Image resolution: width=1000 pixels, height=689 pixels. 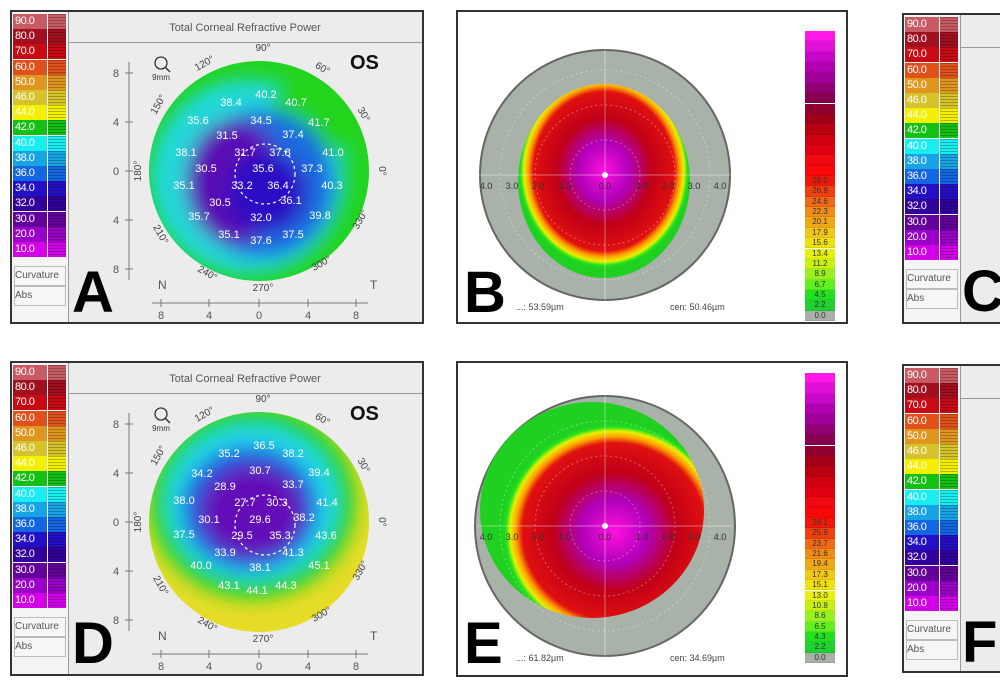 What do you see at coordinates (820, 637) in the screenshot?
I see `scale-segment: 4.3` at bounding box center [820, 637].